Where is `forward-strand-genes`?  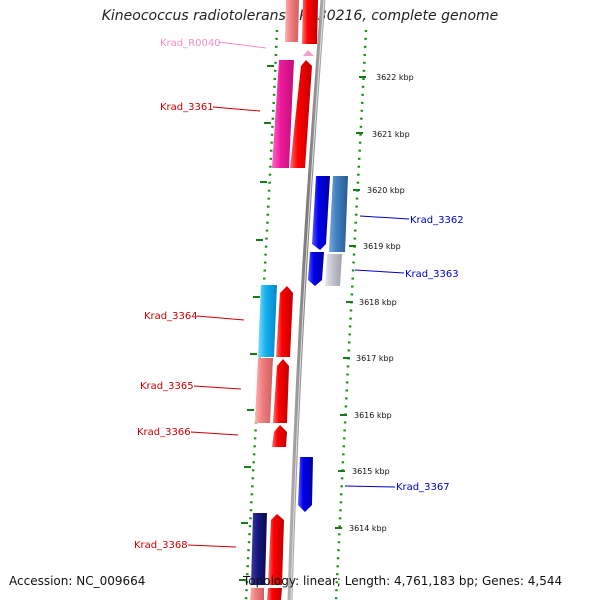
forward-strand-genes is located at coordinates (284, 300).